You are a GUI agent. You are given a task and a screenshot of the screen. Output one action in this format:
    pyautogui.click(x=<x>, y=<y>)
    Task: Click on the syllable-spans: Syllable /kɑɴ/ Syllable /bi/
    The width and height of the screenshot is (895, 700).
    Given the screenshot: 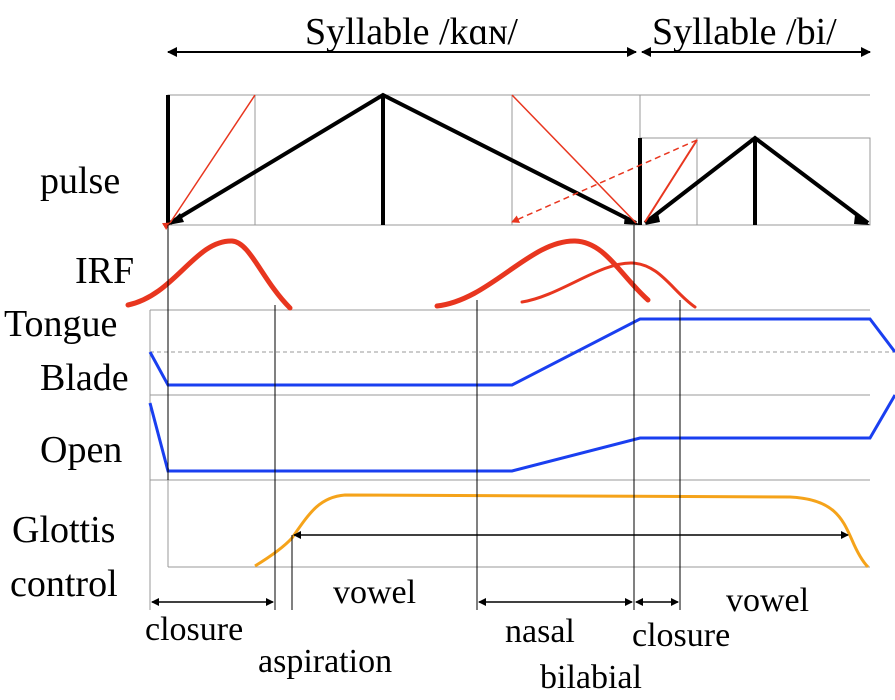 What is the action you would take?
    pyautogui.click(x=519, y=34)
    